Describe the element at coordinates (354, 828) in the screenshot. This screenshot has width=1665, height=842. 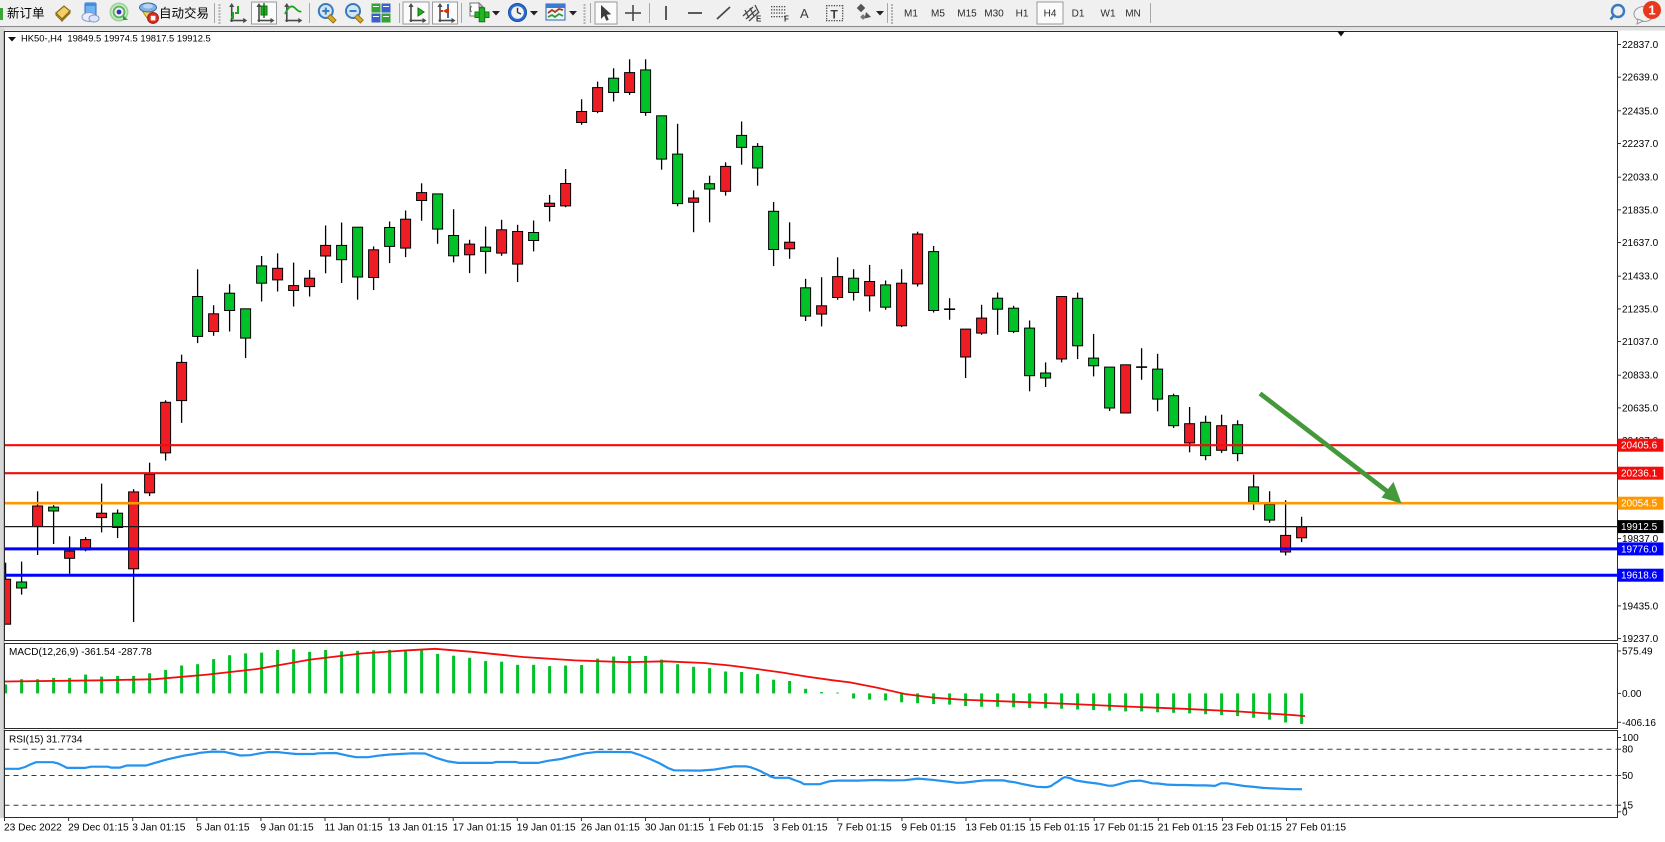
I see `svg-text: 11 Jan 01:15` at that location.